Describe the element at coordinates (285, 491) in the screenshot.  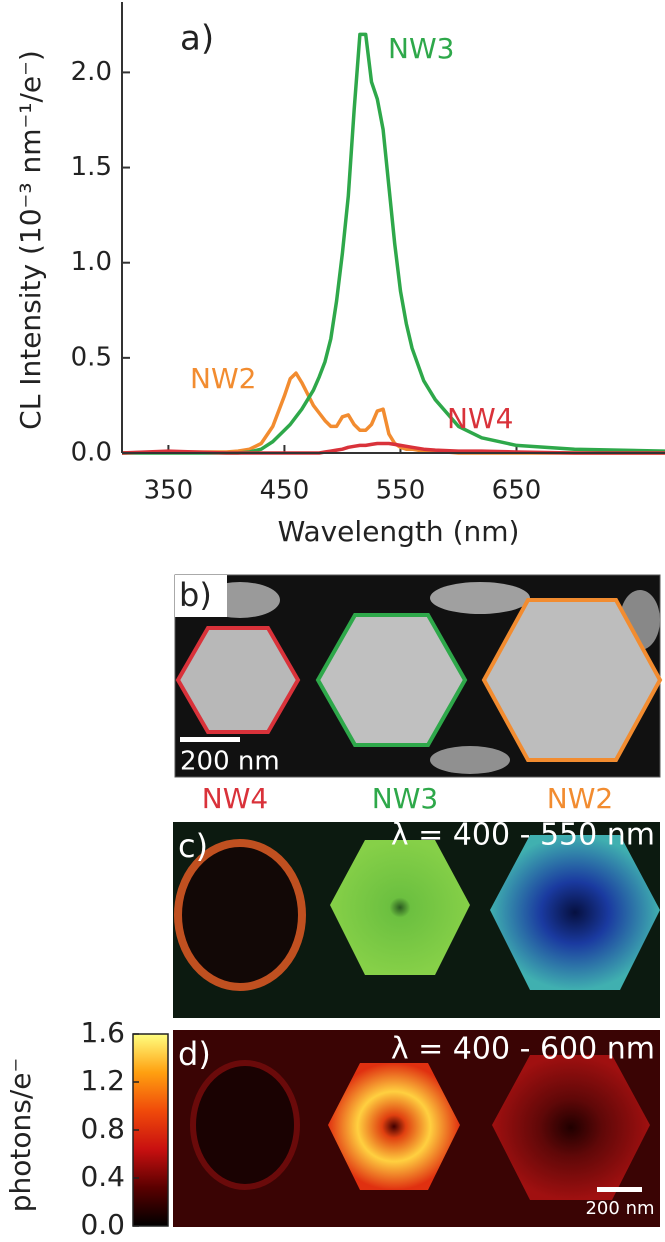
I see `x-tick-label: 450` at that location.